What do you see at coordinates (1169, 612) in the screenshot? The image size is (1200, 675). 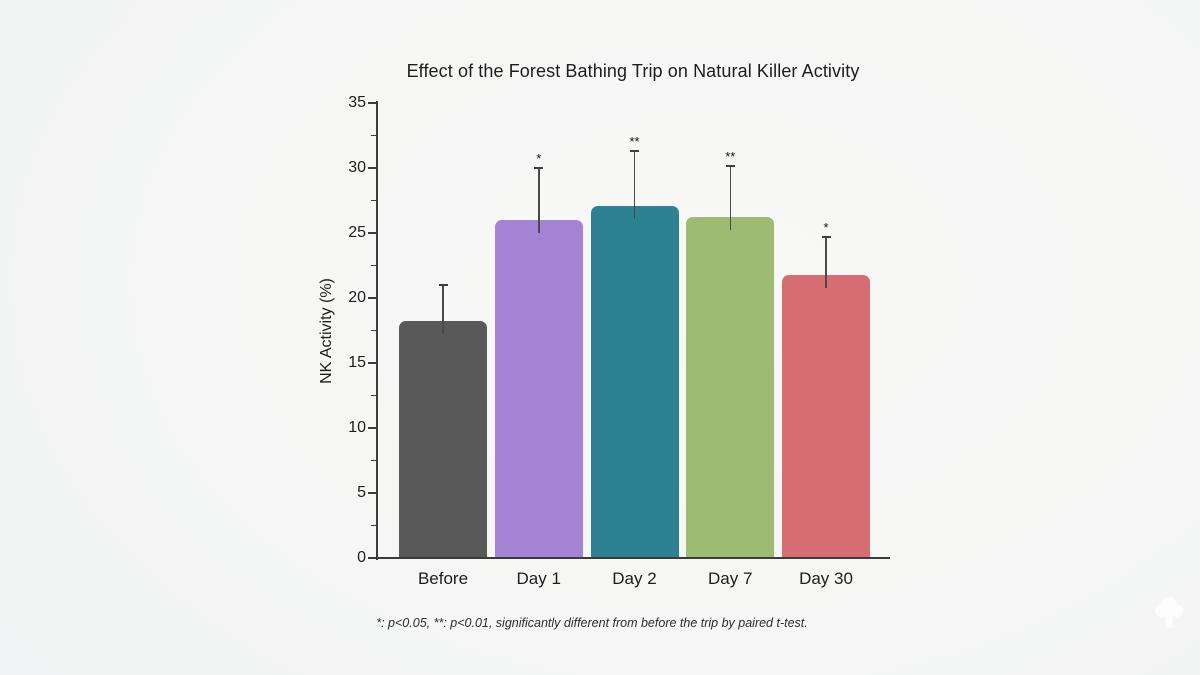 I see `tree-icon` at bounding box center [1169, 612].